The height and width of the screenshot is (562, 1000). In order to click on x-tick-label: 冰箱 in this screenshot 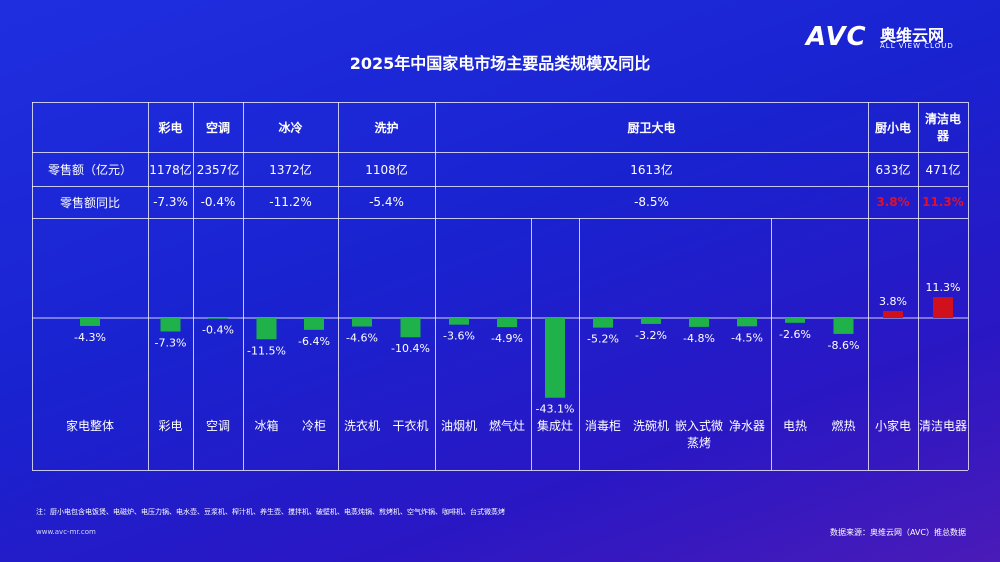, I will do `click(266, 426)`.